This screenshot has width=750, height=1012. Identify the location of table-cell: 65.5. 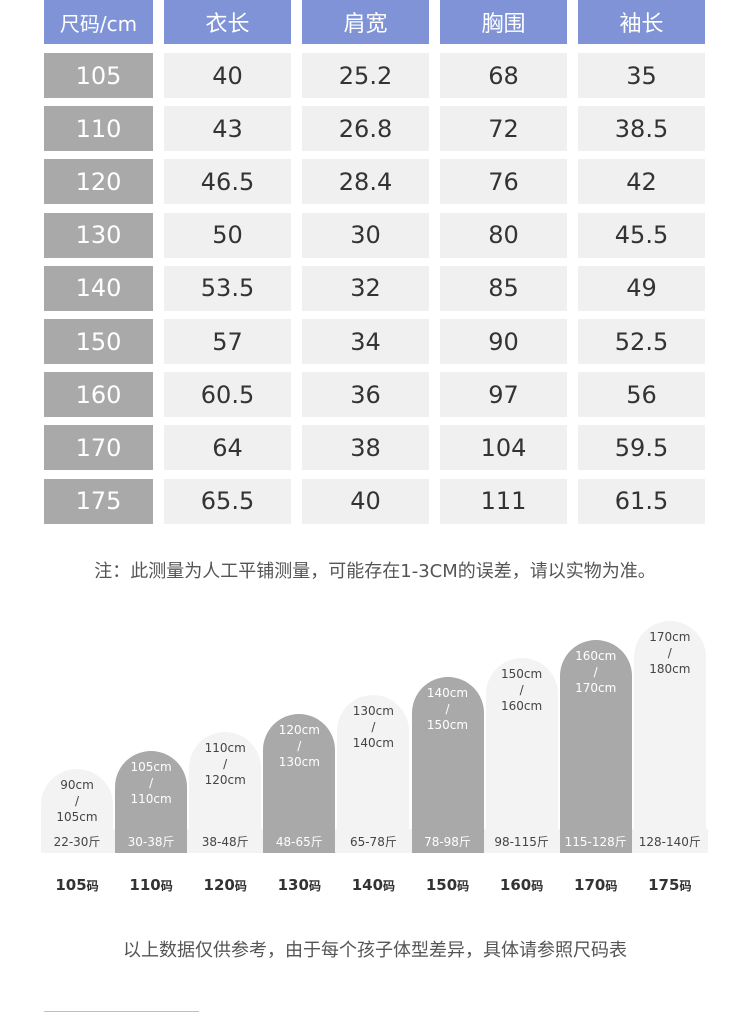
(227, 501).